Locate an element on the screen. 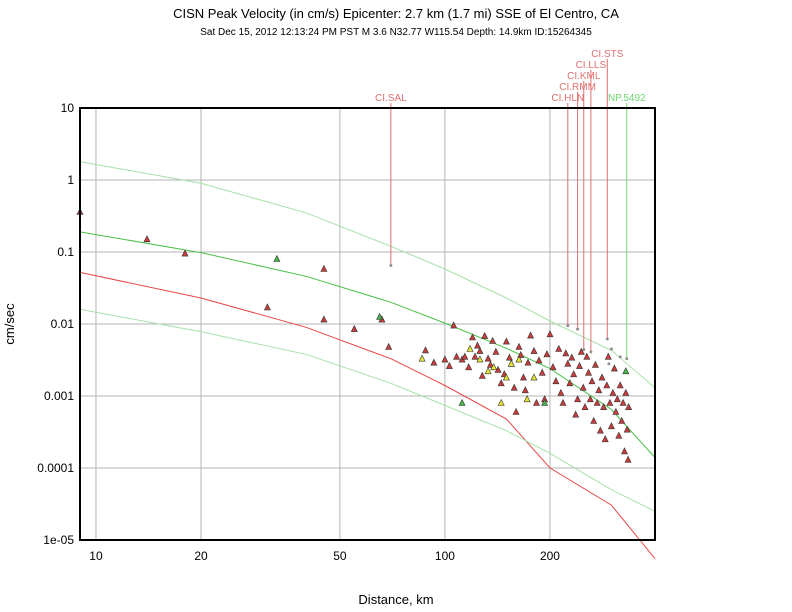 This screenshot has width=792, height=612. x-tick-label-1: 20 is located at coordinates (201, 556).